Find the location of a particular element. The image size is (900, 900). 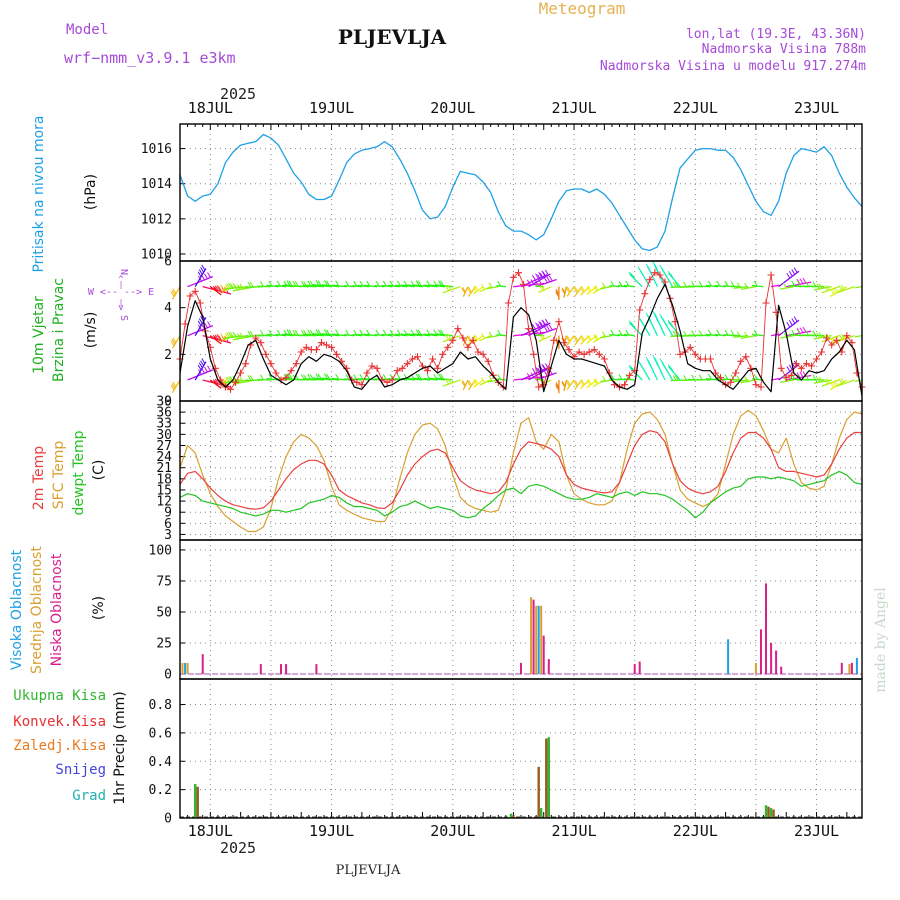

total-precip-bar is located at coordinates (548, 777).